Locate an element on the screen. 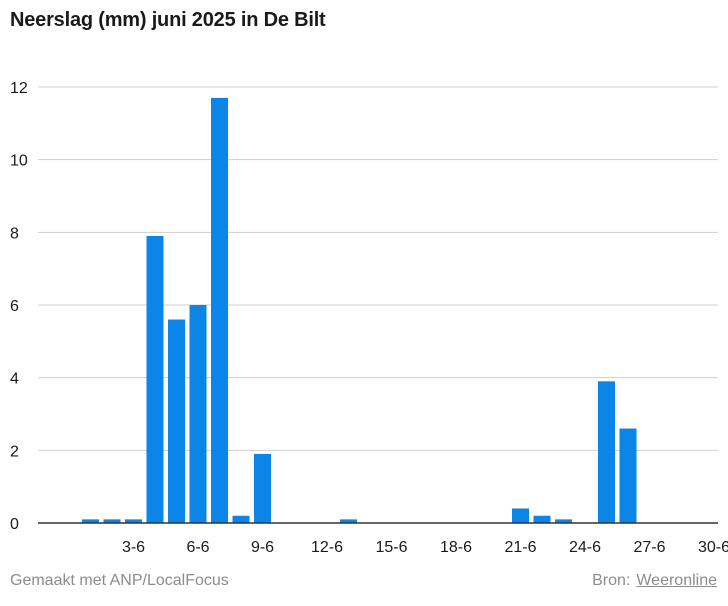 This screenshot has height=606, width=728. y-tick-label: 12 is located at coordinates (19, 88).